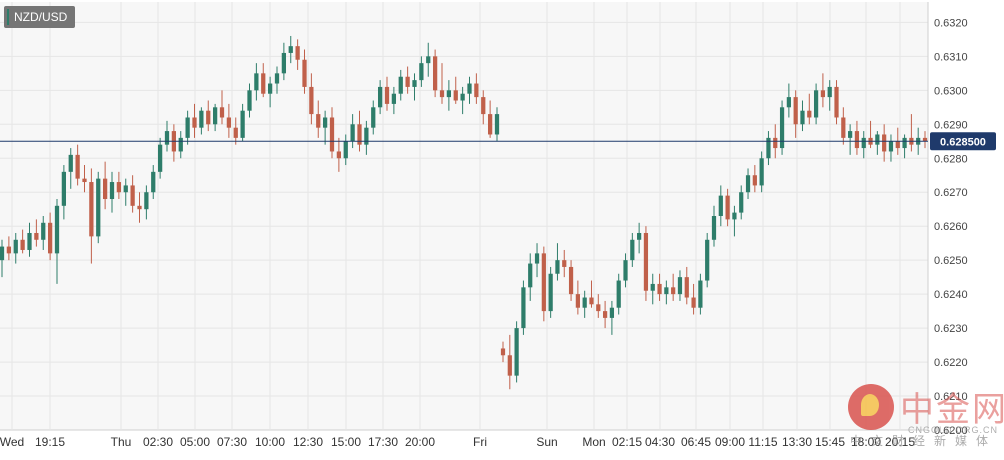 This screenshot has height=460, width=1004. Describe the element at coordinates (952, 410) in the screenshot. I see `watermark-brand: 中金网` at that location.